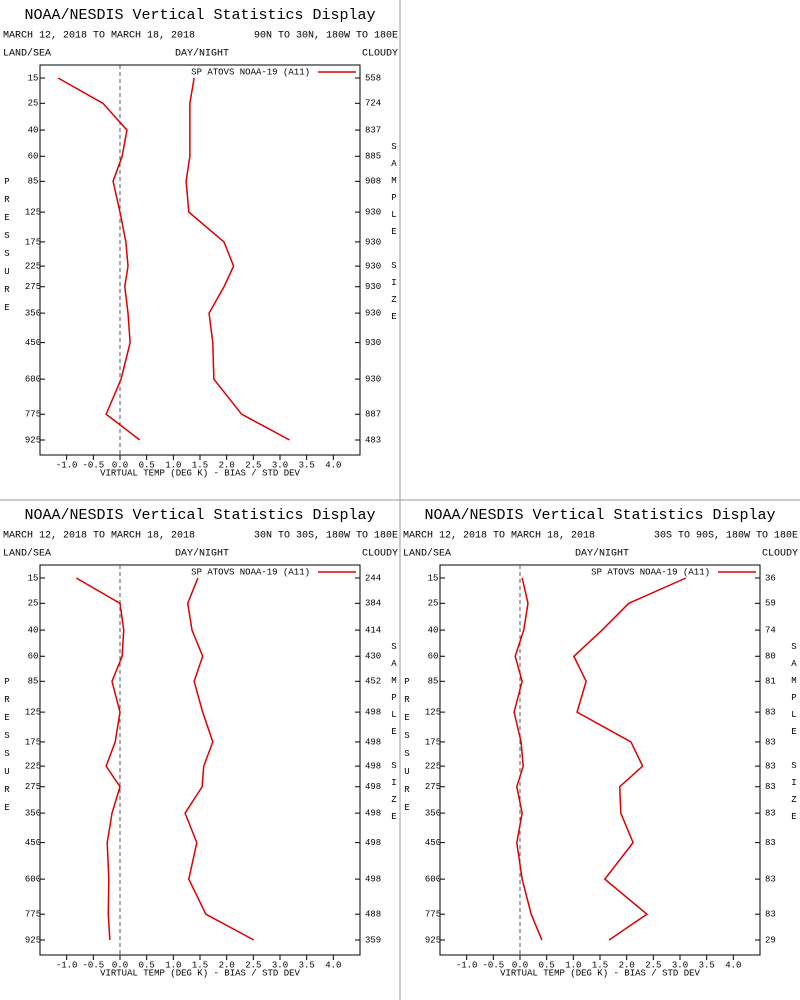 This screenshot has height=1000, width=800. Describe the element at coordinates (373, 657) in the screenshot. I see `sample-size: 430` at that location.